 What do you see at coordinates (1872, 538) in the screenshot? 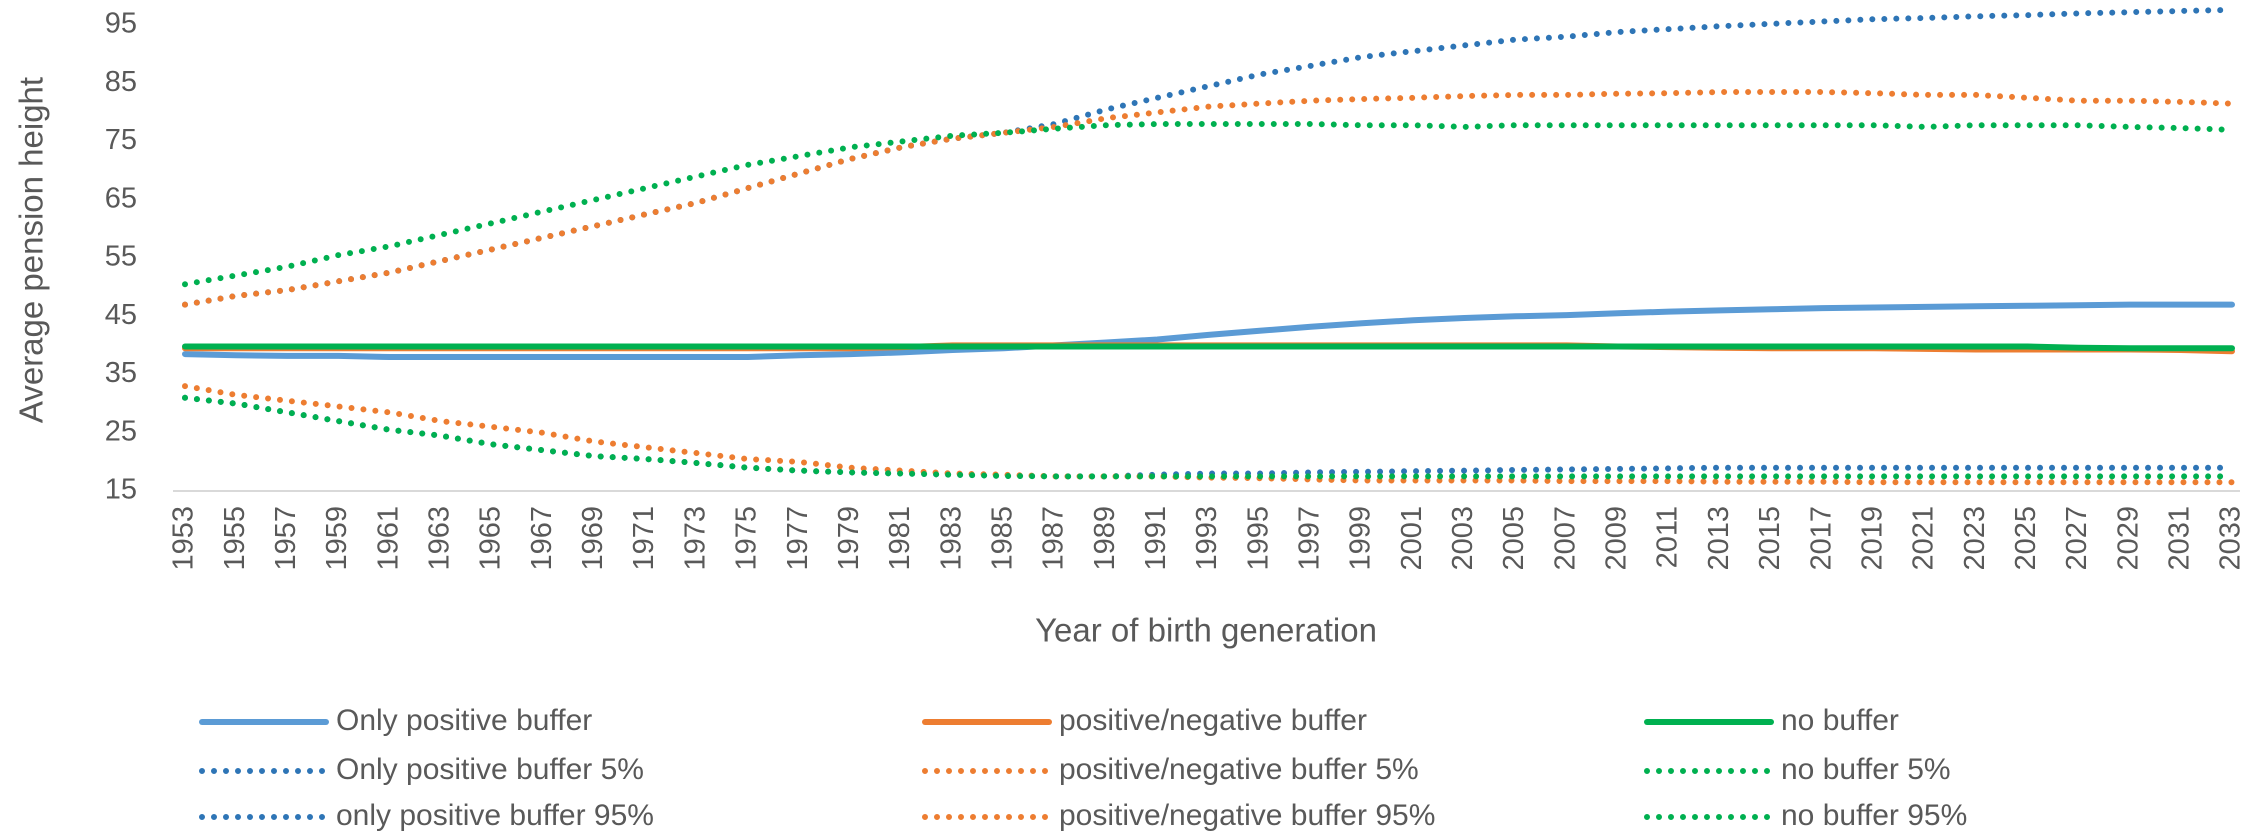
I see `x-tick-label: 2019` at bounding box center [1872, 538].